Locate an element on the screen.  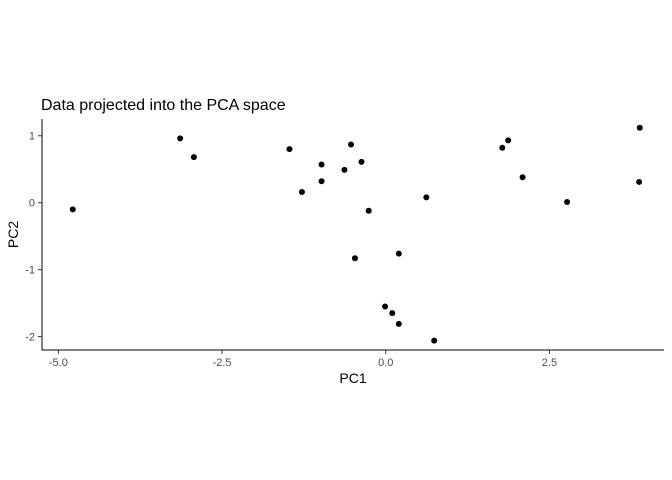
x-tick-label: -2.5 is located at coordinates (222, 363).